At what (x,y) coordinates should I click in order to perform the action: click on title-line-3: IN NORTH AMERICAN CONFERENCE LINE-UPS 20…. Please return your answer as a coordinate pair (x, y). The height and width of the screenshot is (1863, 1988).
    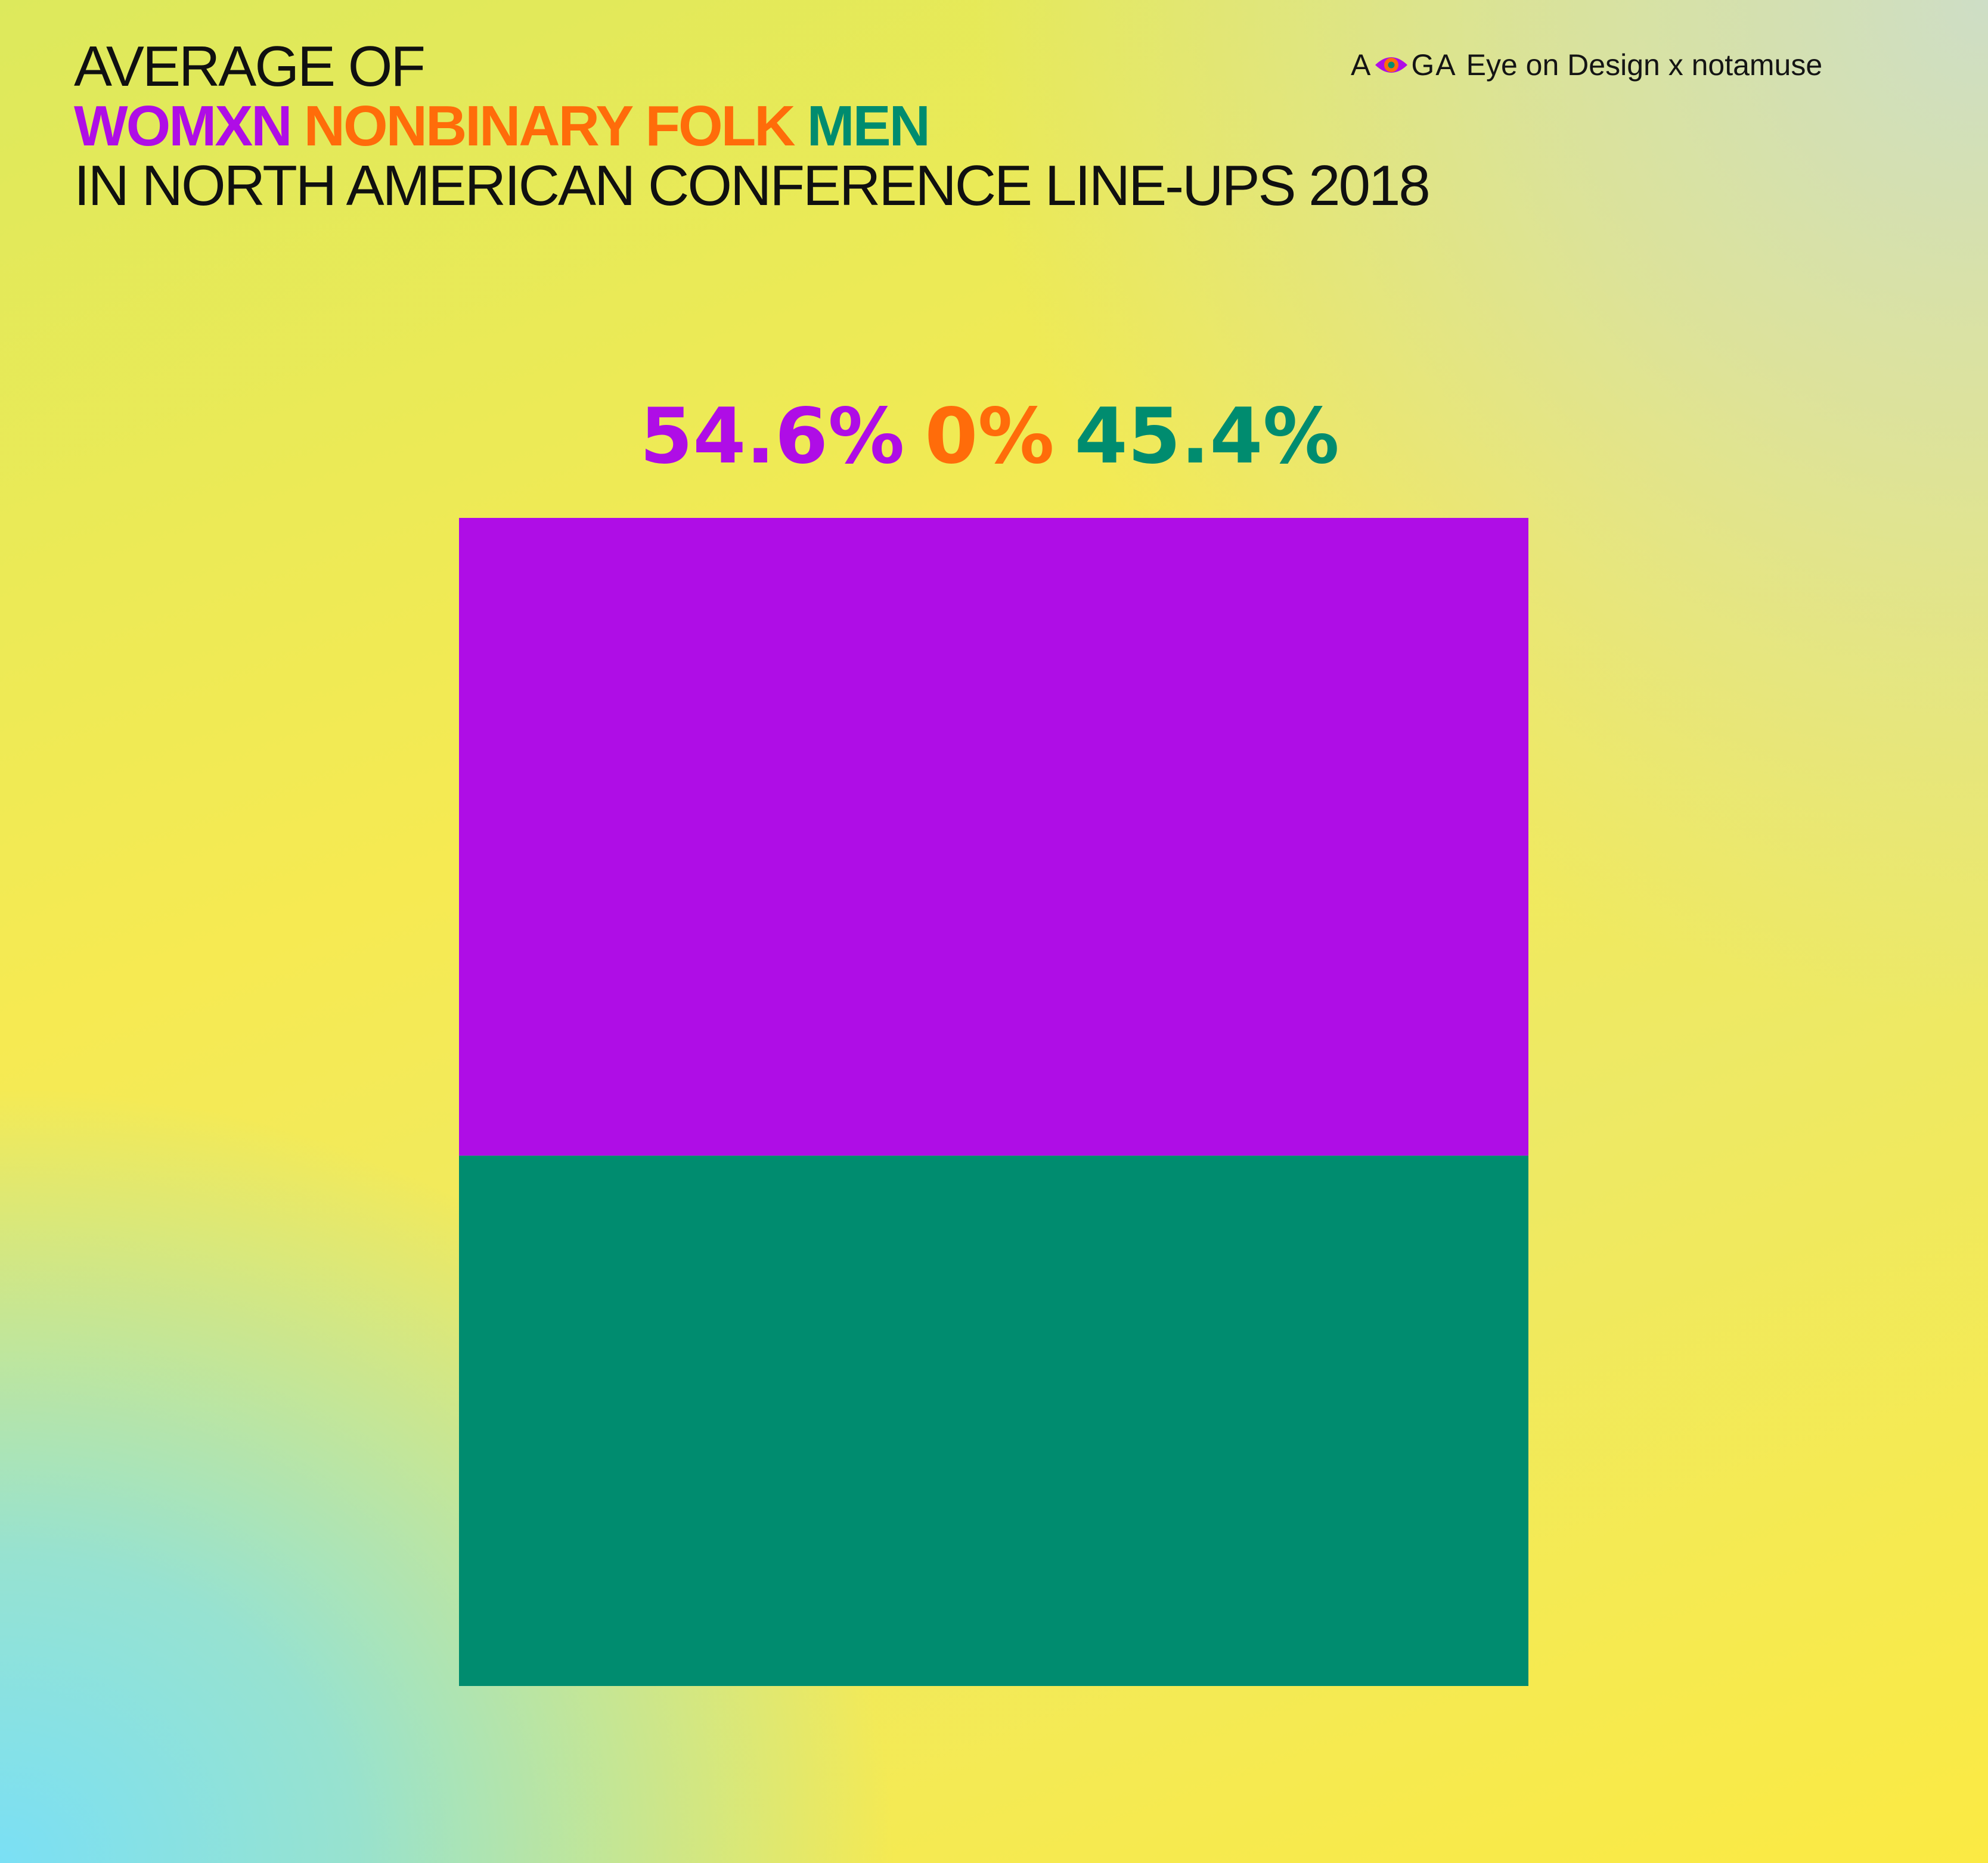
    Looking at the image, I should click on (752, 186).